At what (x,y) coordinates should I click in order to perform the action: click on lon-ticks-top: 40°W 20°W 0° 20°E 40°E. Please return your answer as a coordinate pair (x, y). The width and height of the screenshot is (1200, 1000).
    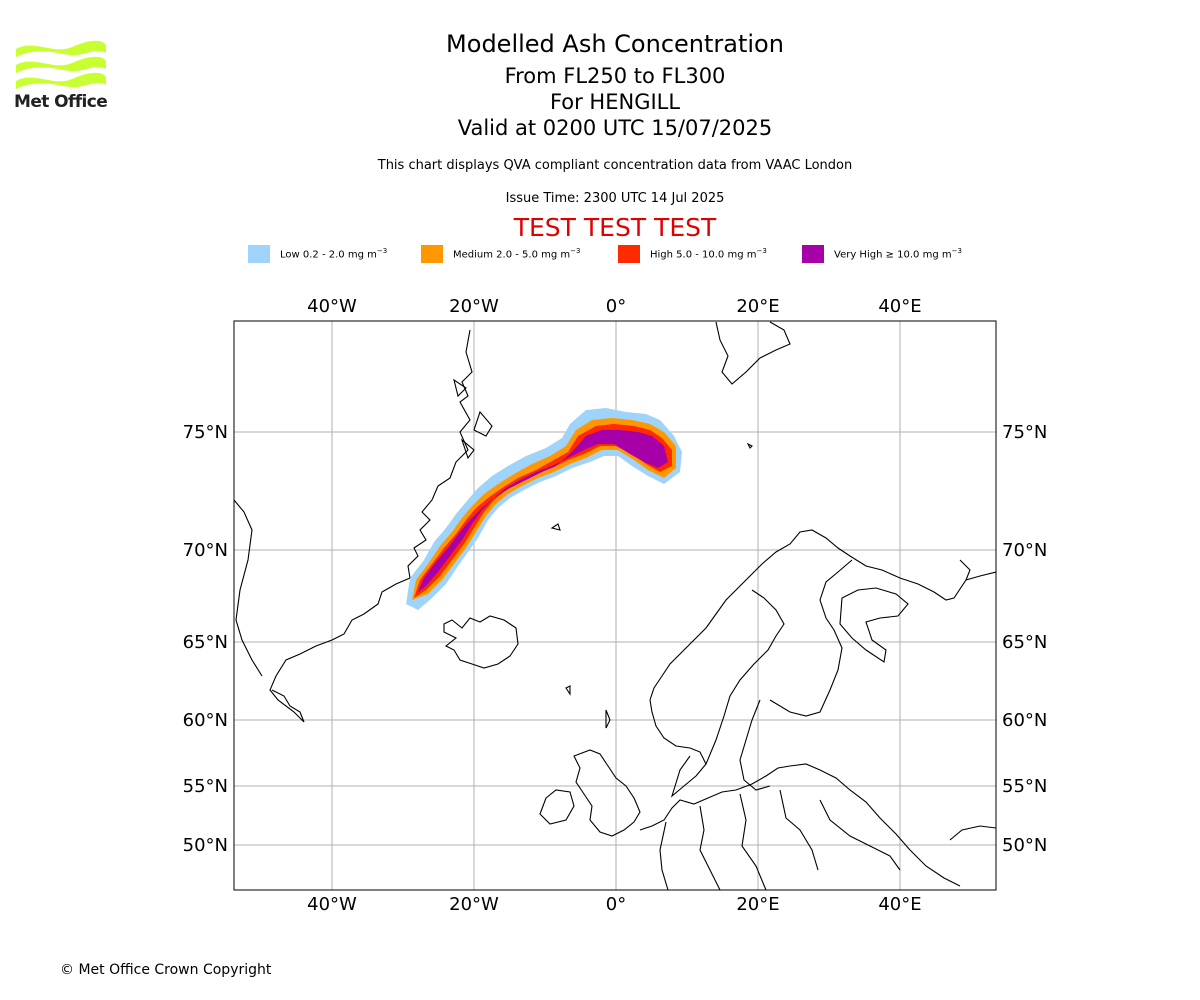
    Looking at the image, I should click on (614, 306).